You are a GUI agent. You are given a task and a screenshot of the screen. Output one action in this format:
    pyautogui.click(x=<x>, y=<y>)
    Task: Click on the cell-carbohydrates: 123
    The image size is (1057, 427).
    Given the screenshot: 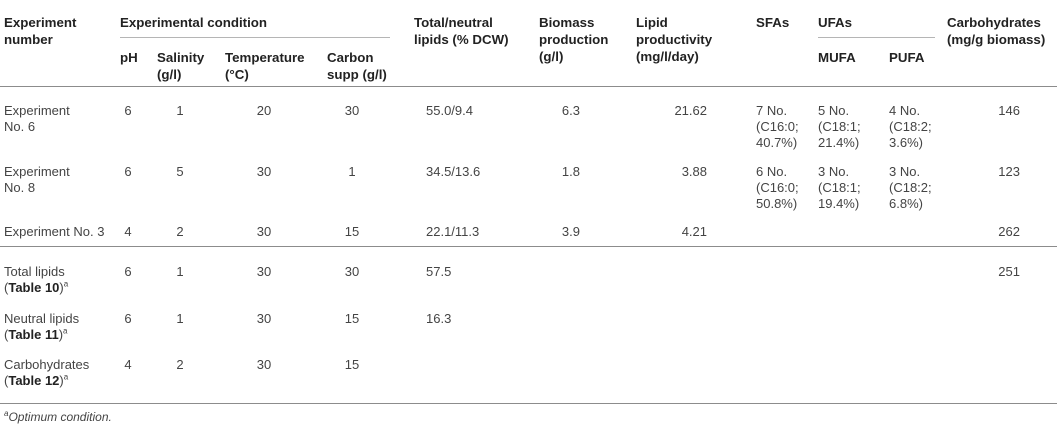 What is the action you would take?
    pyautogui.click(x=1009, y=171)
    